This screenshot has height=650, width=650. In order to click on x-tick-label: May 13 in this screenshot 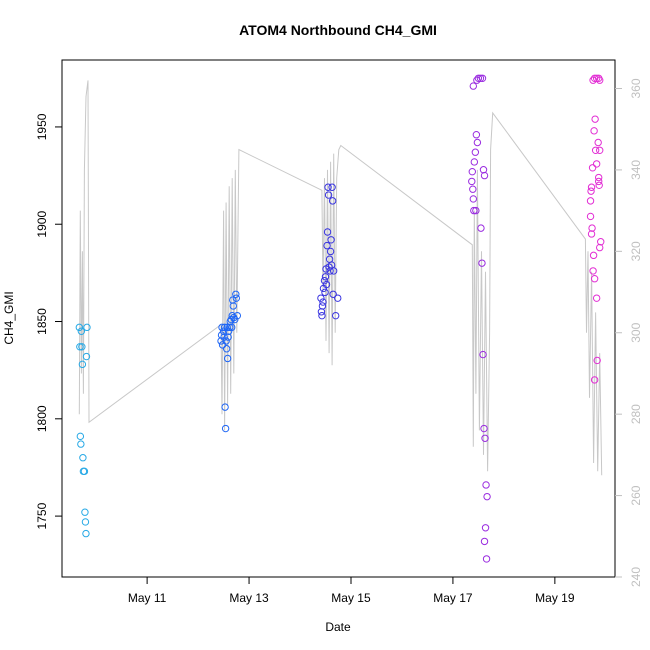, I will do `click(249, 598)`.